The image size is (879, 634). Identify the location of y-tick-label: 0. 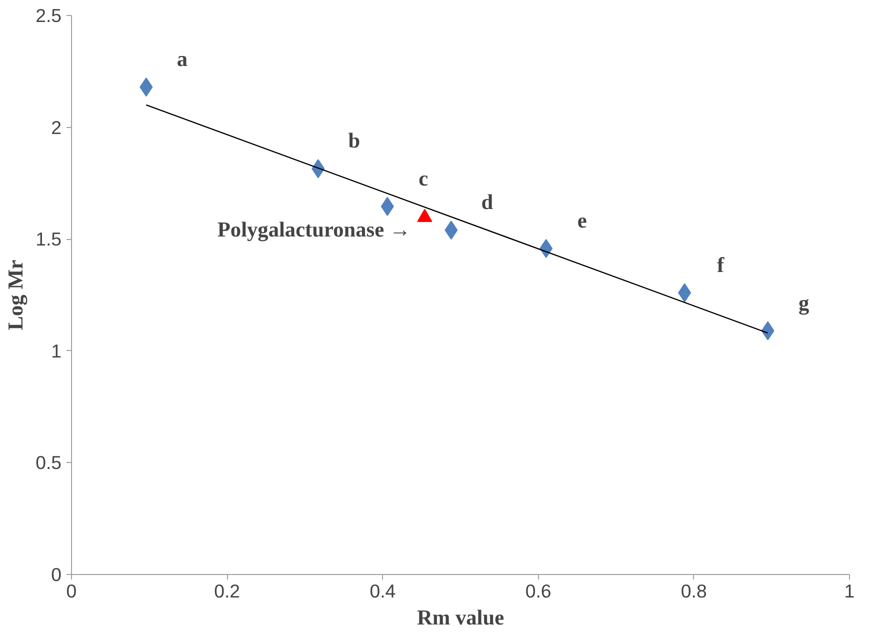
(56, 574).